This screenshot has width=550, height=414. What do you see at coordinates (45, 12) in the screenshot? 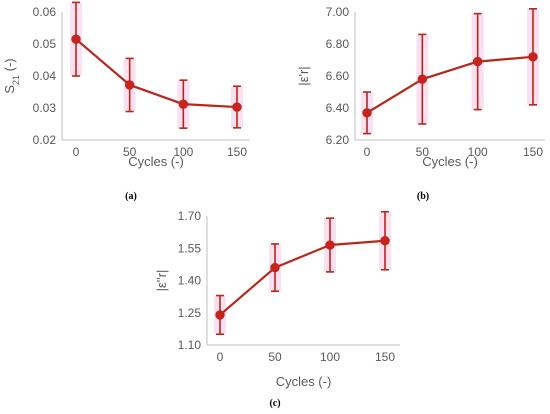
I see `y-tick-label: 0.06` at bounding box center [45, 12].